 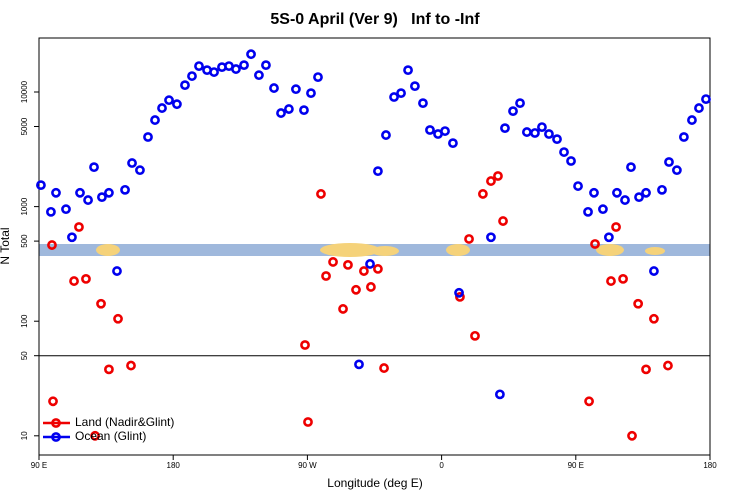 I want to click on y-tick-label: 10, so click(x=24, y=435).